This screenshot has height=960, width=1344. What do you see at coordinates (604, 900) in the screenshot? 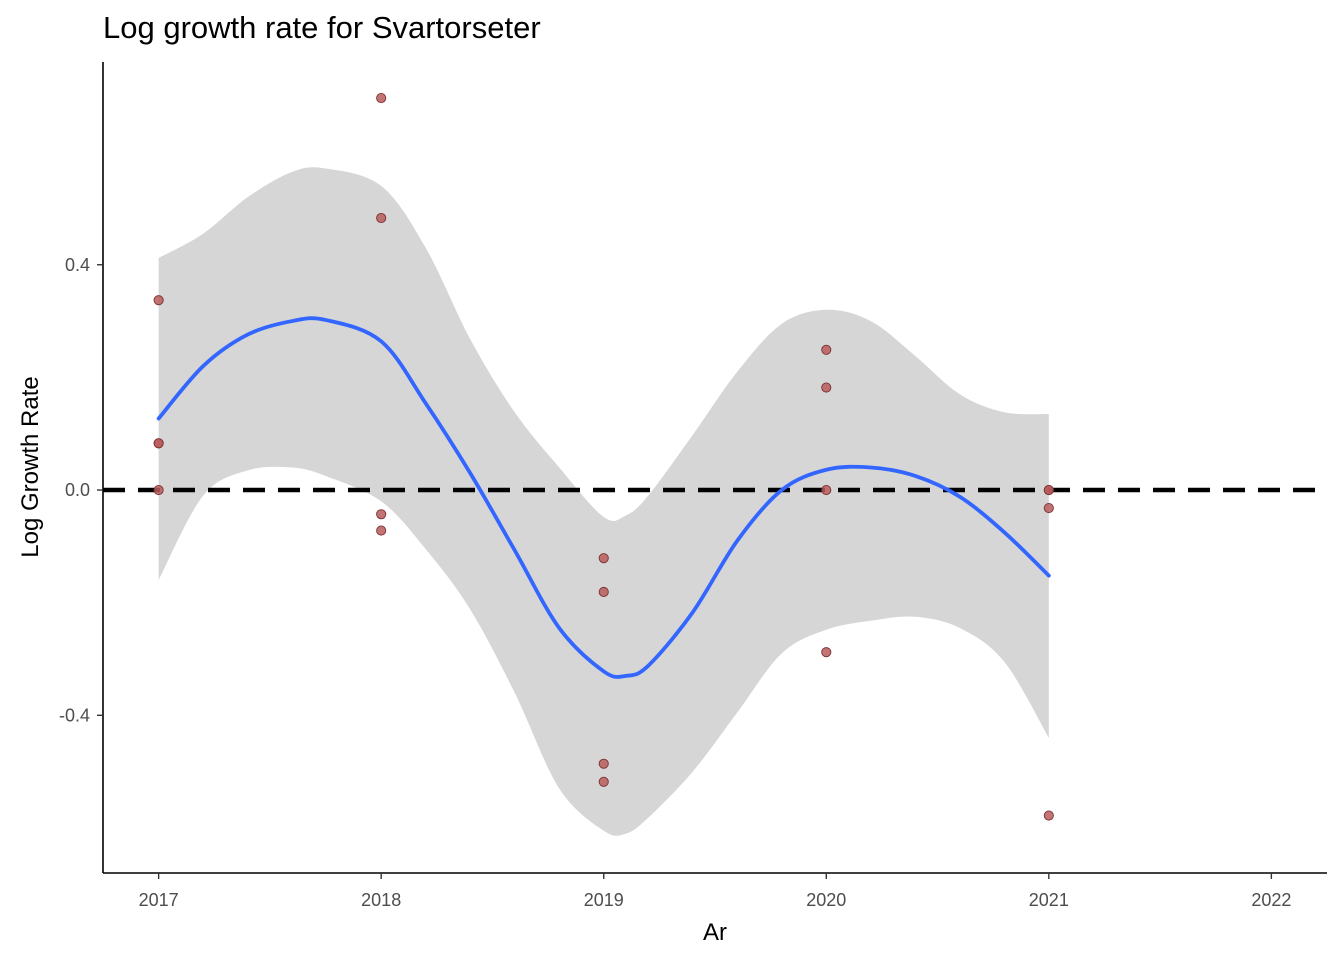
I see `x-tick-label: 2019` at bounding box center [604, 900].